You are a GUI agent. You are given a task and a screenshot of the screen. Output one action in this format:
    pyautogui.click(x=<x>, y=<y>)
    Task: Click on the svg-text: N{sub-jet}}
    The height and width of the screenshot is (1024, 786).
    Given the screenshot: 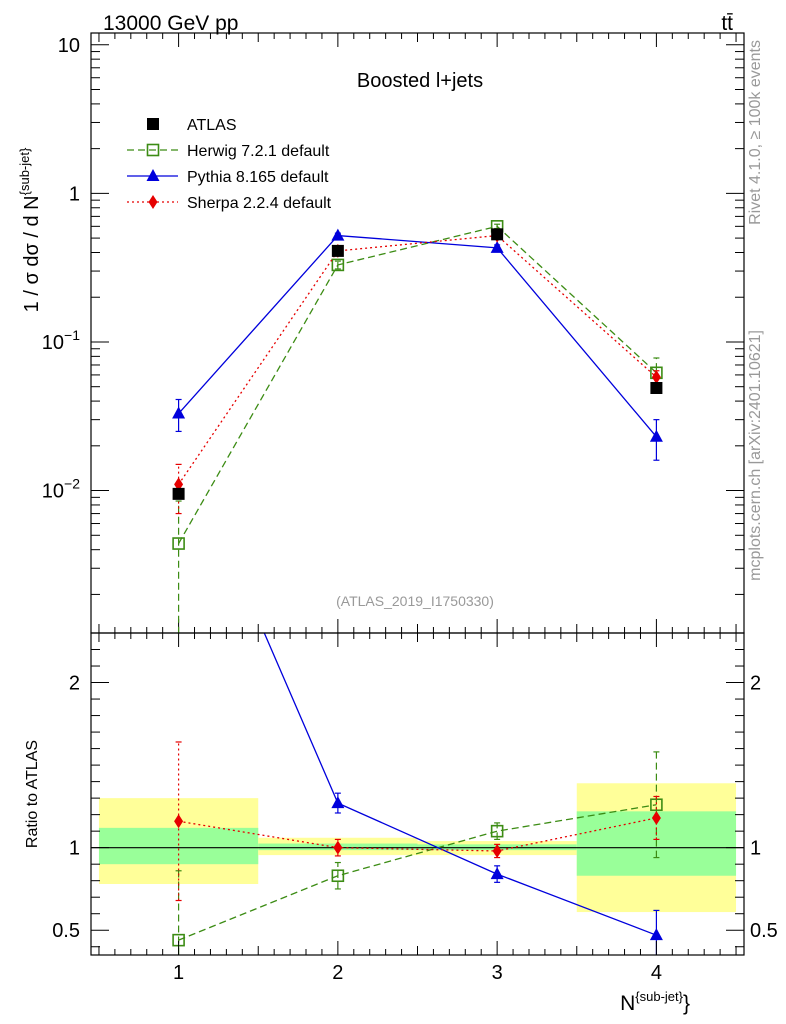 What is the action you would take?
    pyautogui.click(x=655, y=1002)
    